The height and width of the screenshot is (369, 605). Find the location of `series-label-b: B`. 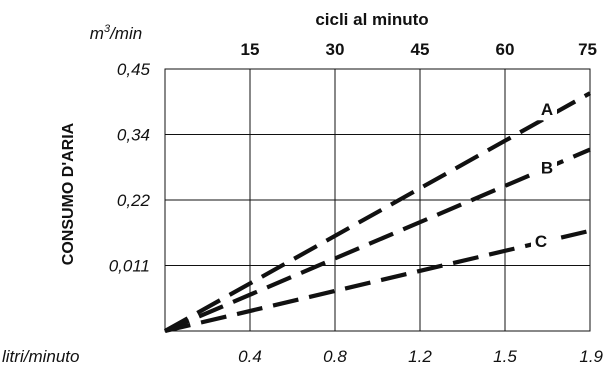

series-label-b: B is located at coordinates (547, 168).